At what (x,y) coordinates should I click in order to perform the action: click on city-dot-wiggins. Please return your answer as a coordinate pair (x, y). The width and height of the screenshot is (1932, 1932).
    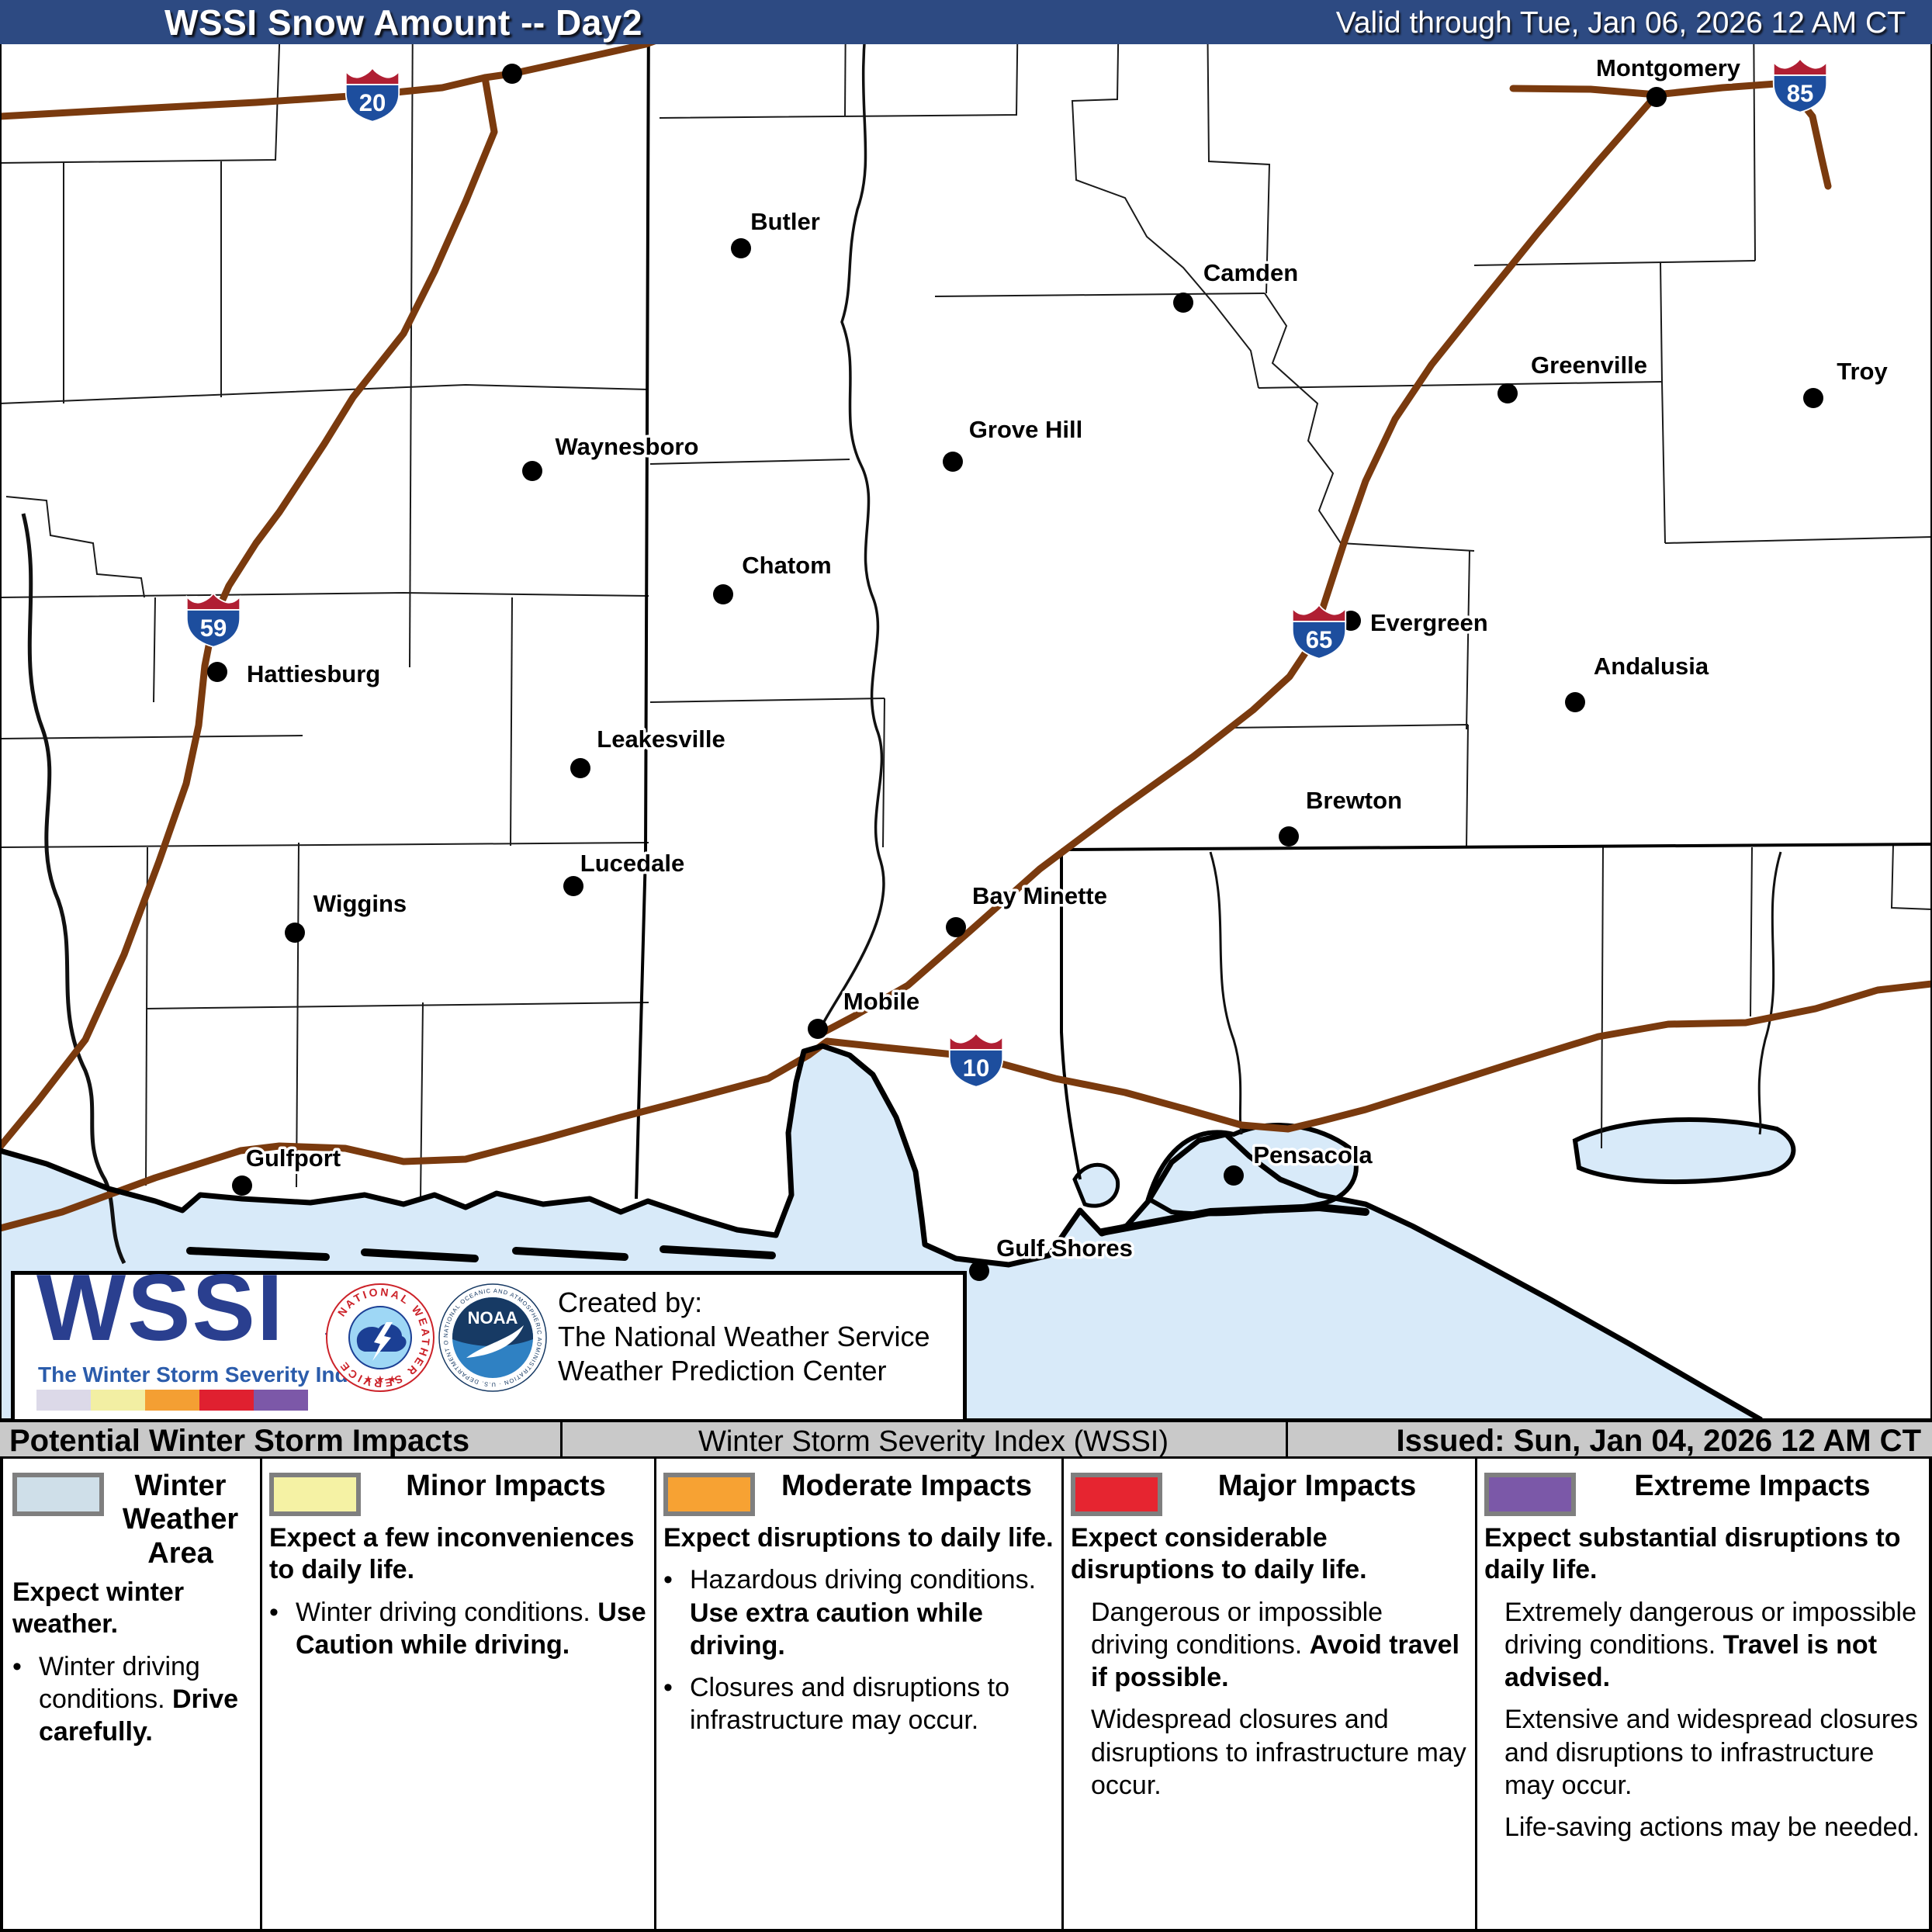
    Looking at the image, I should click on (295, 933).